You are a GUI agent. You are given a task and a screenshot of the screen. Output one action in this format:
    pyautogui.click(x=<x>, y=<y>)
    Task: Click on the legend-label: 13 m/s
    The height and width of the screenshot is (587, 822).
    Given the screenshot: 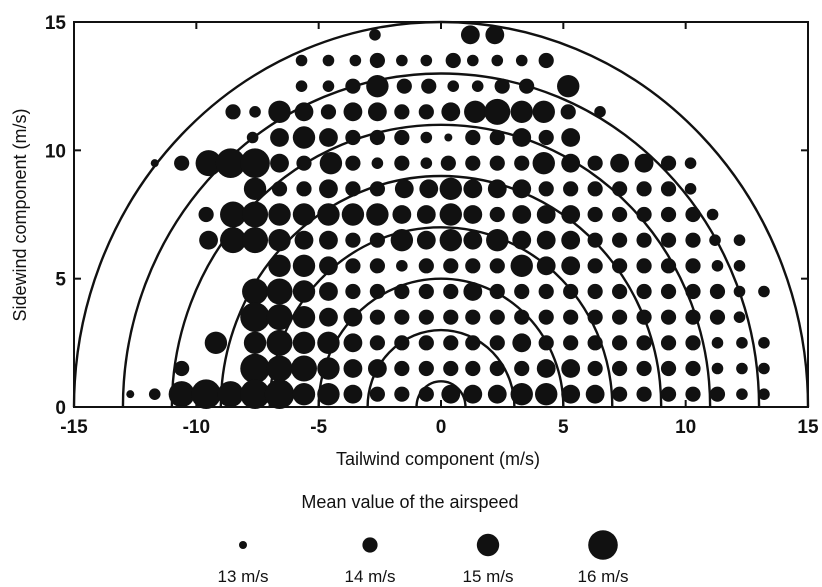 What is the action you would take?
    pyautogui.click(x=242, y=576)
    